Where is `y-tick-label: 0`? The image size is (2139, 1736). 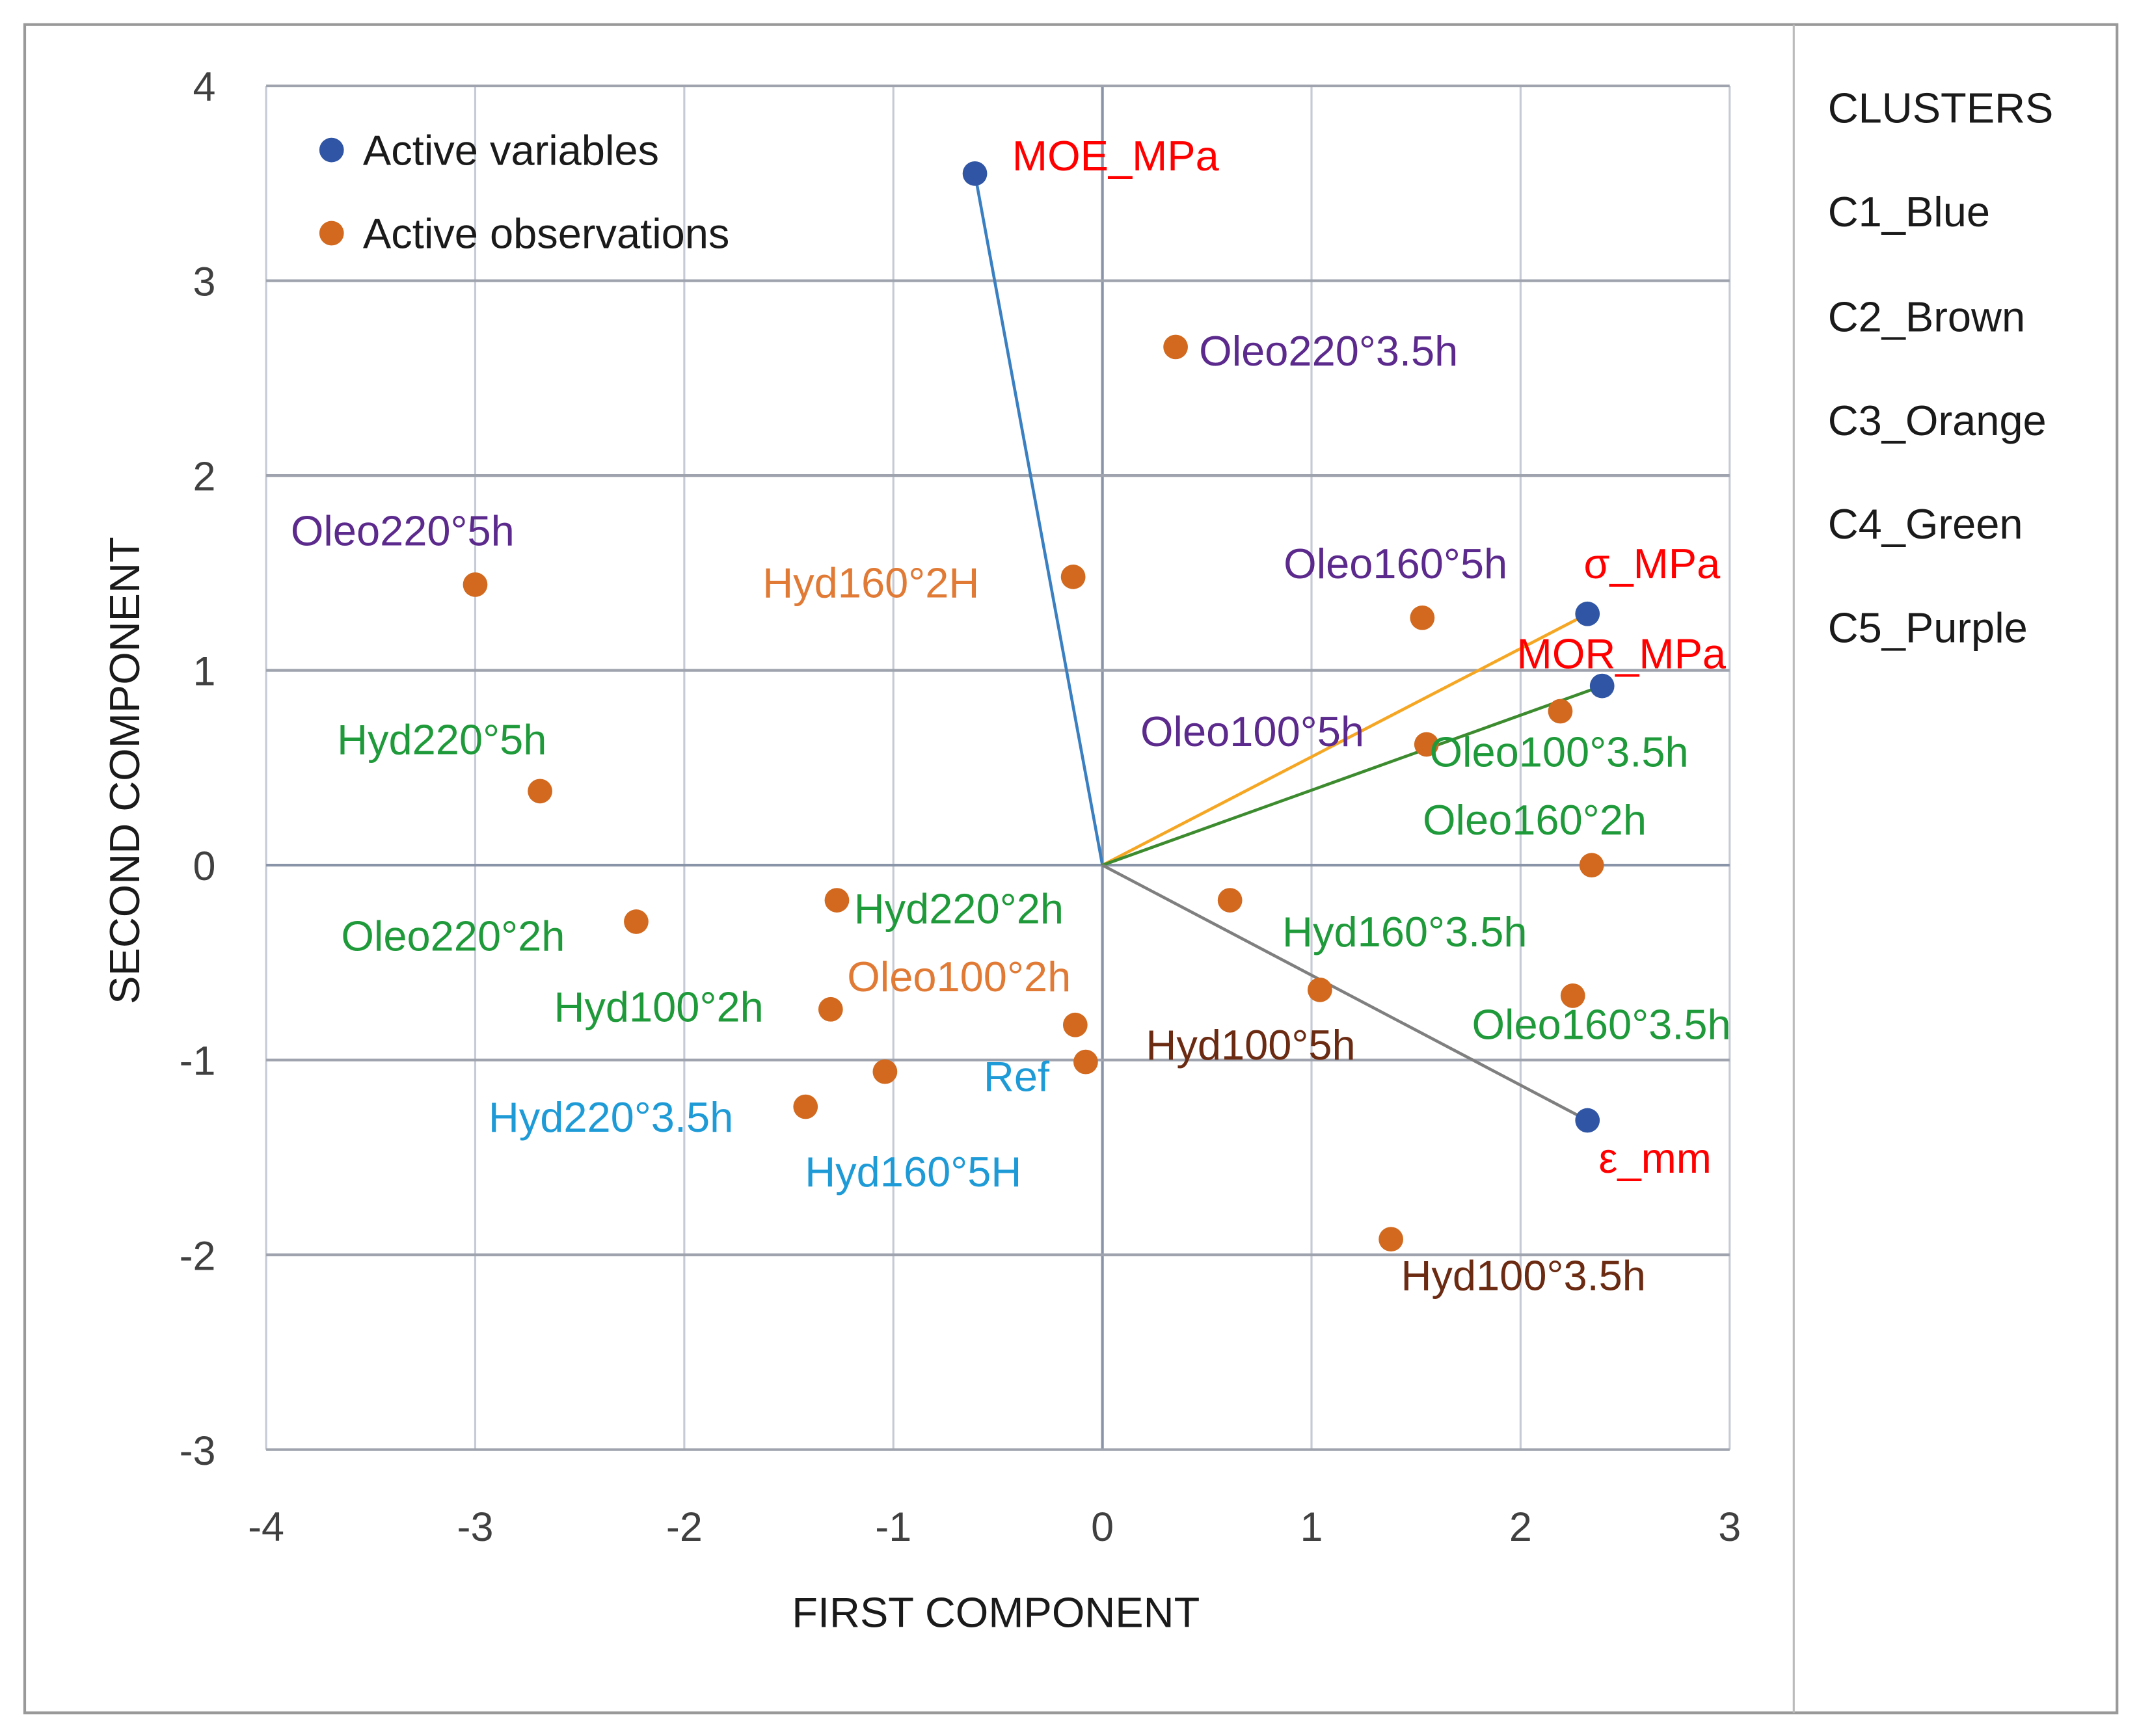 y-tick-label: 0 is located at coordinates (204, 866).